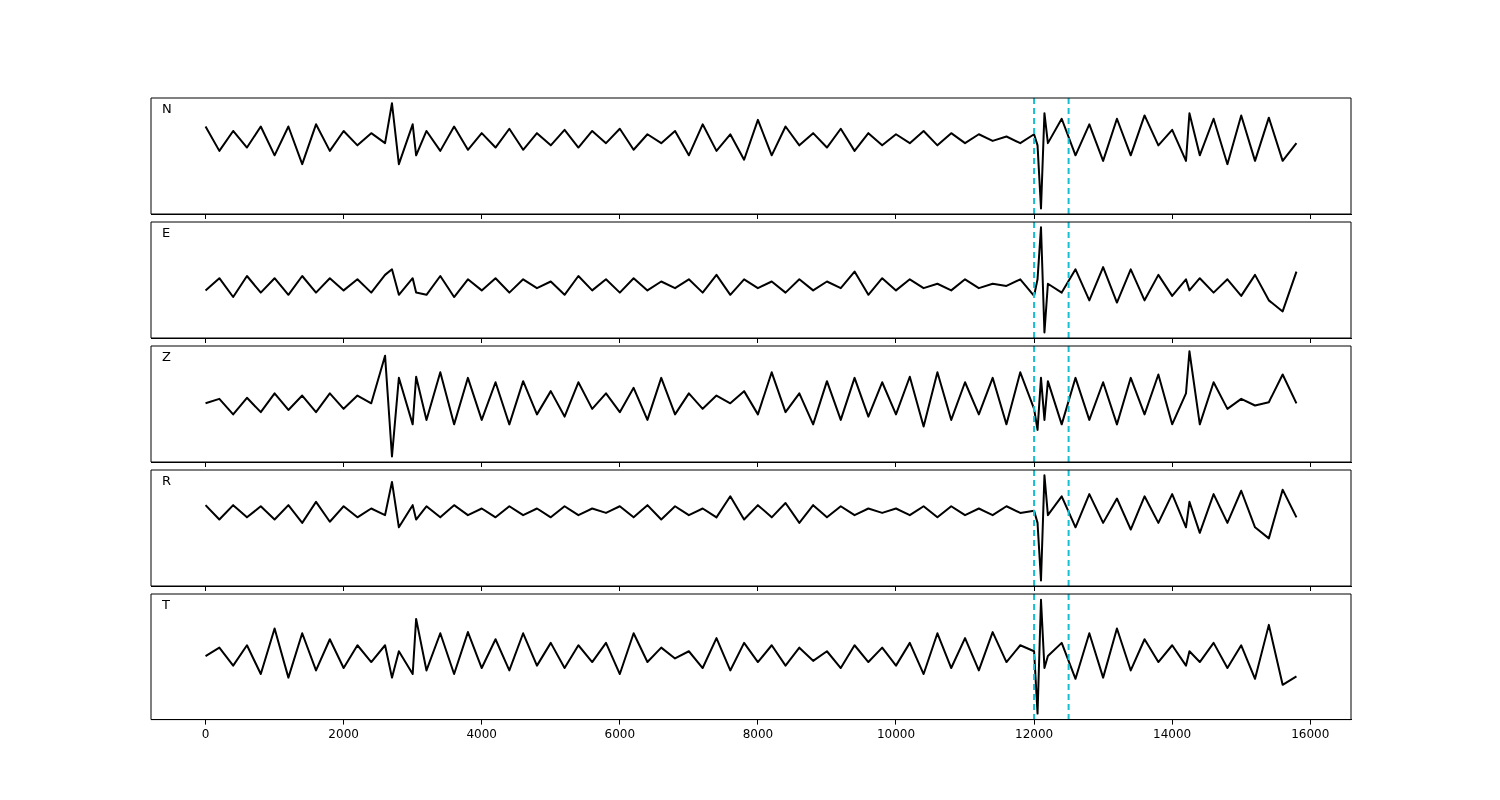 The width and height of the screenshot is (1500, 800). What do you see at coordinates (166, 232) in the screenshot?
I see `text: E` at bounding box center [166, 232].